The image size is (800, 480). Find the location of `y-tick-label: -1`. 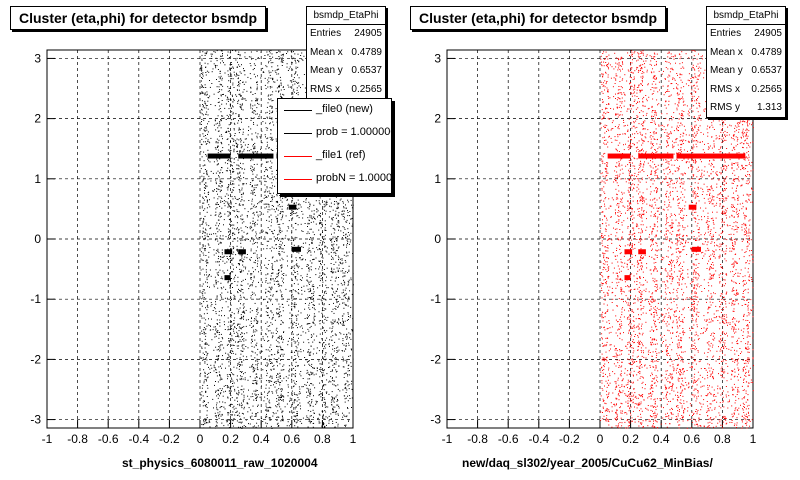

y-tick-label: -1 is located at coordinates (35, 299).